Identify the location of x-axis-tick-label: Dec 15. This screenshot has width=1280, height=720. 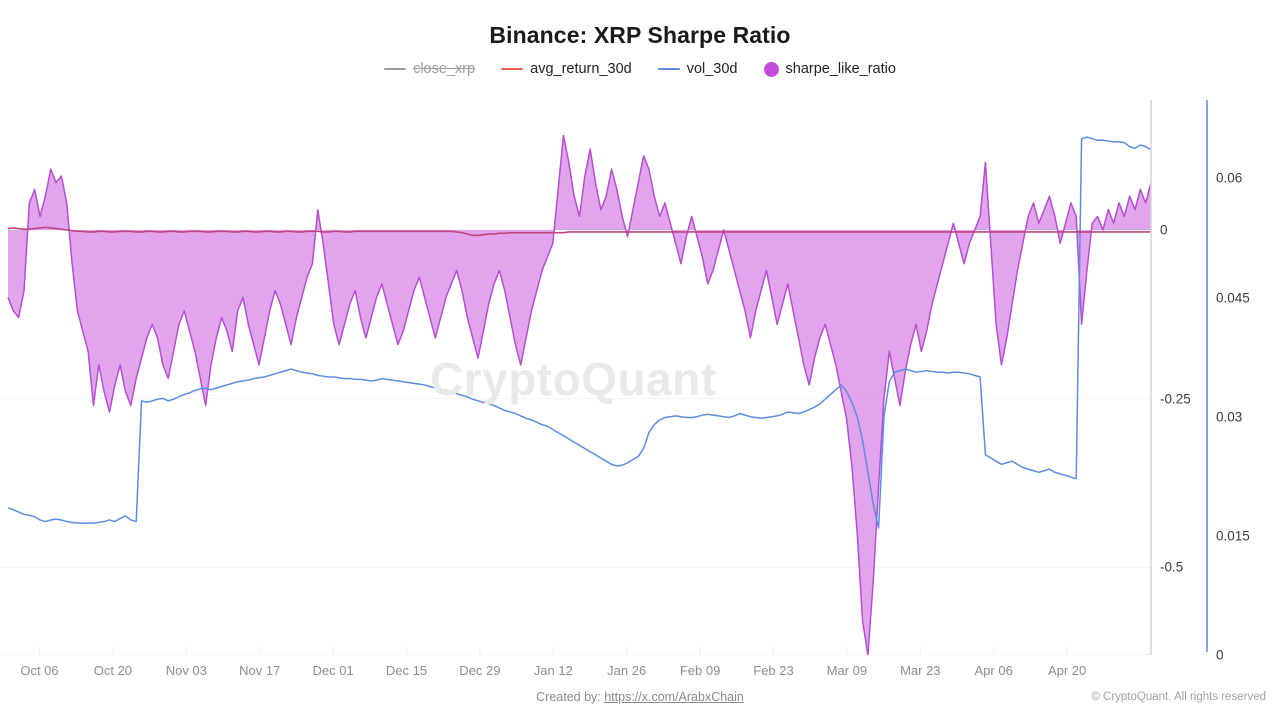
(406, 670).